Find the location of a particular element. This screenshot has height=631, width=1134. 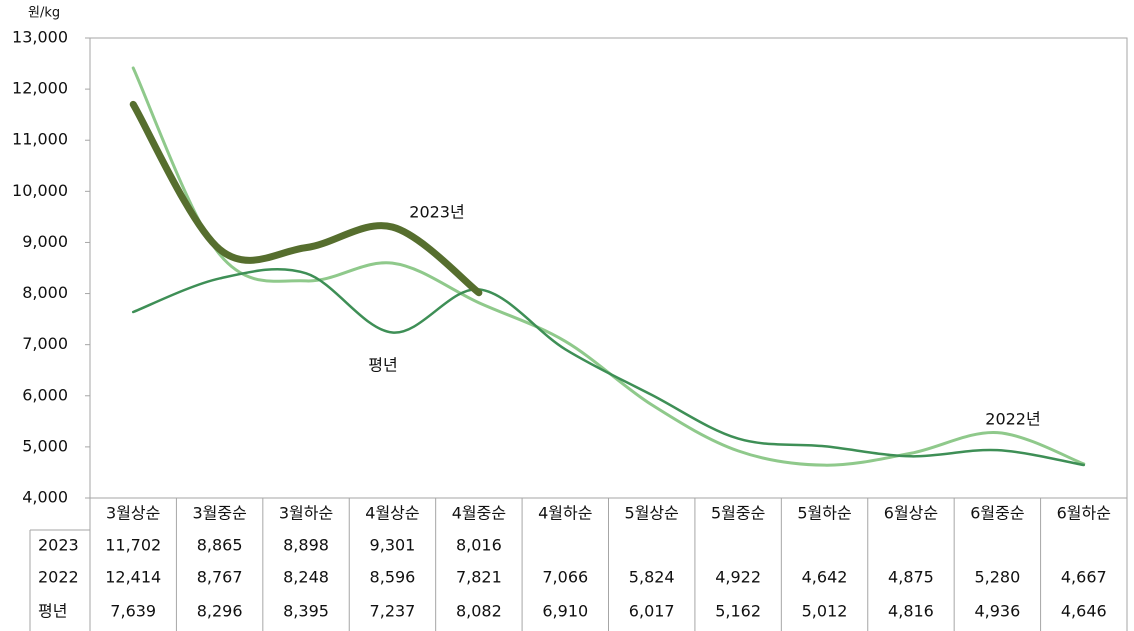

table-cell: 5,824 is located at coordinates (652, 577).